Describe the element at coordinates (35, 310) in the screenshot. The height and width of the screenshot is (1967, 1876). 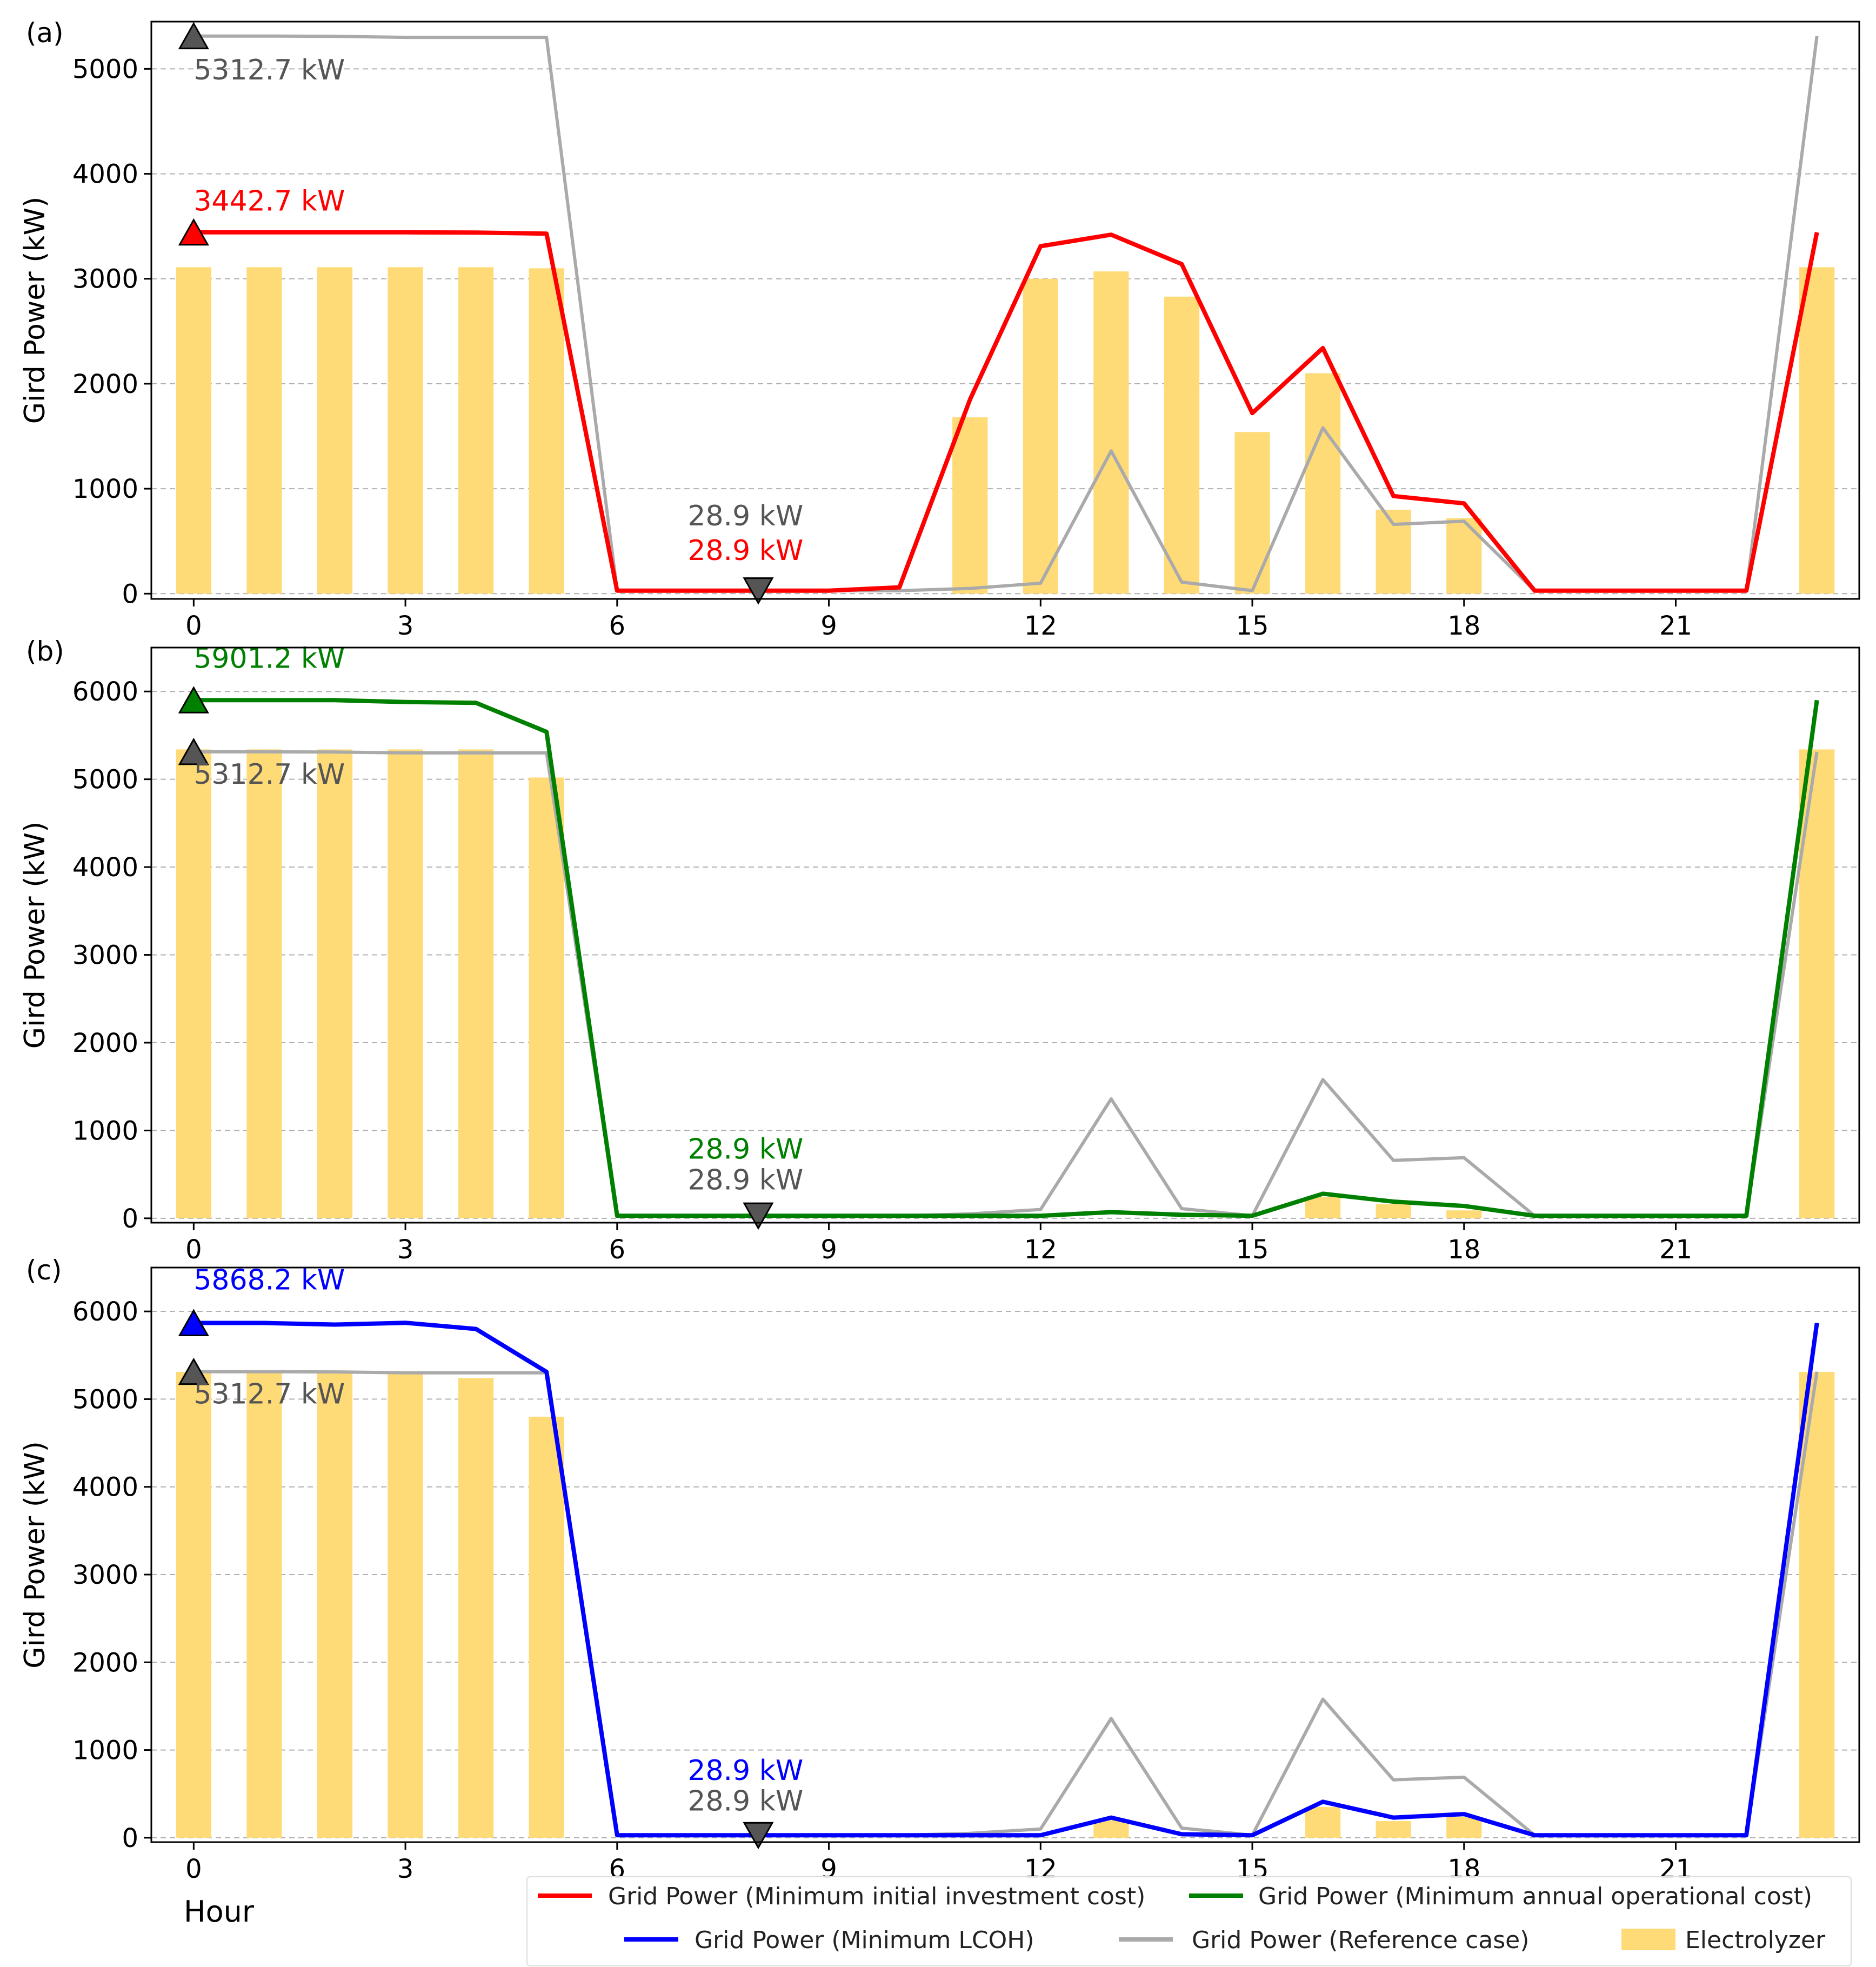
I see `y-axis-label-a: Gird Power (kW)` at that location.